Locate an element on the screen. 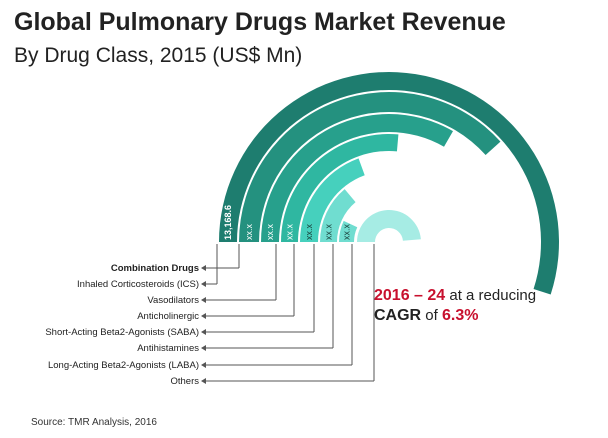 This screenshot has height=438, width=608. category-label-3: Vasodilators is located at coordinates (173, 300).